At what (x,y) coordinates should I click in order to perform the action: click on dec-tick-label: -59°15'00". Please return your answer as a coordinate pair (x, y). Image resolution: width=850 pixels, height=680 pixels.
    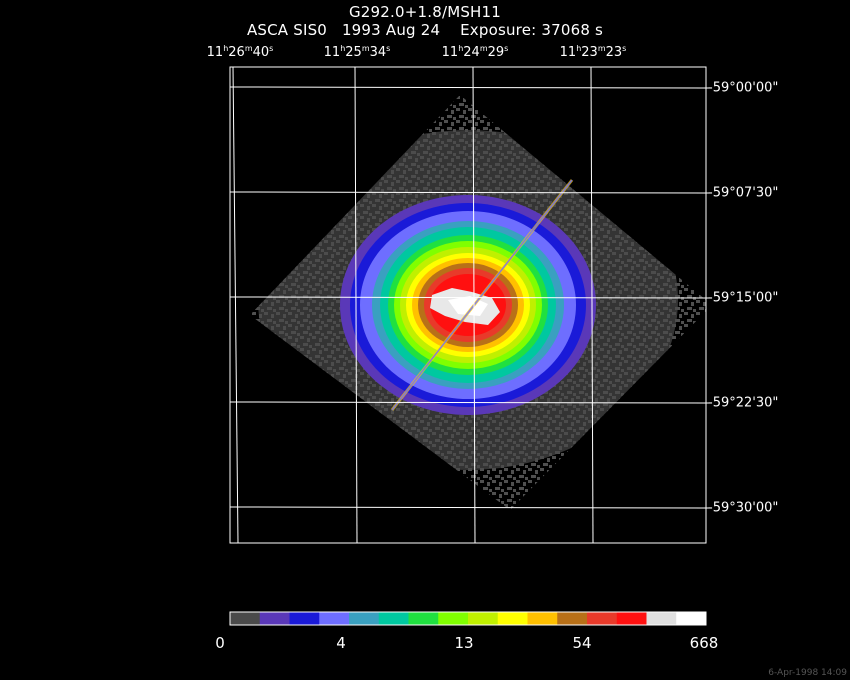
    Looking at the image, I should click on (743, 298).